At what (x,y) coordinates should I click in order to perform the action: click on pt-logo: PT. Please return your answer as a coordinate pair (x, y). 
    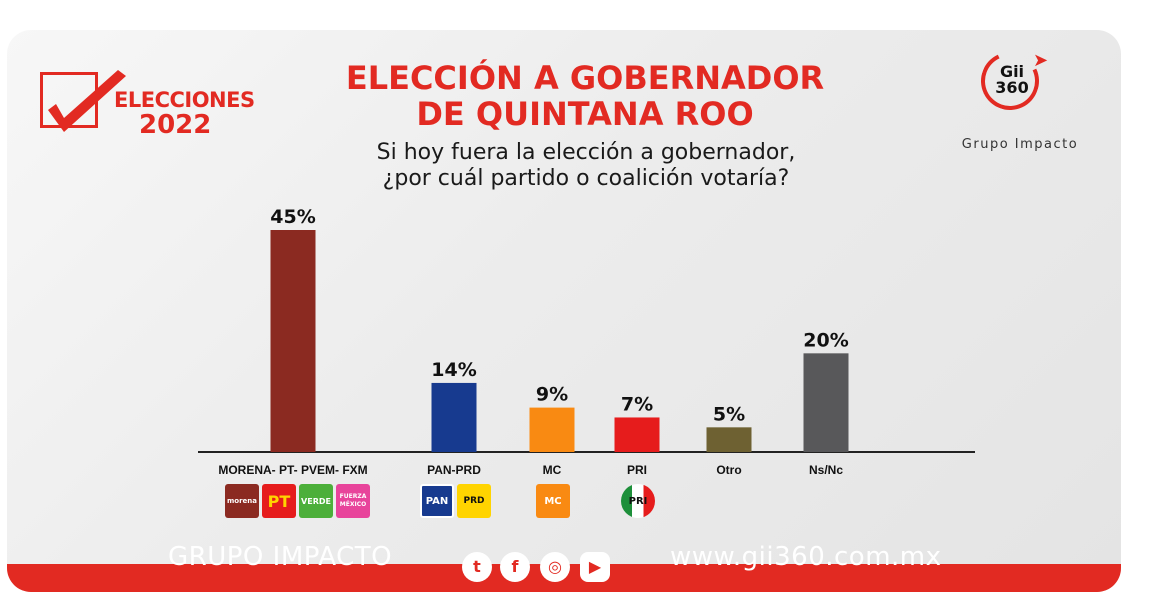
    Looking at the image, I should click on (279, 501).